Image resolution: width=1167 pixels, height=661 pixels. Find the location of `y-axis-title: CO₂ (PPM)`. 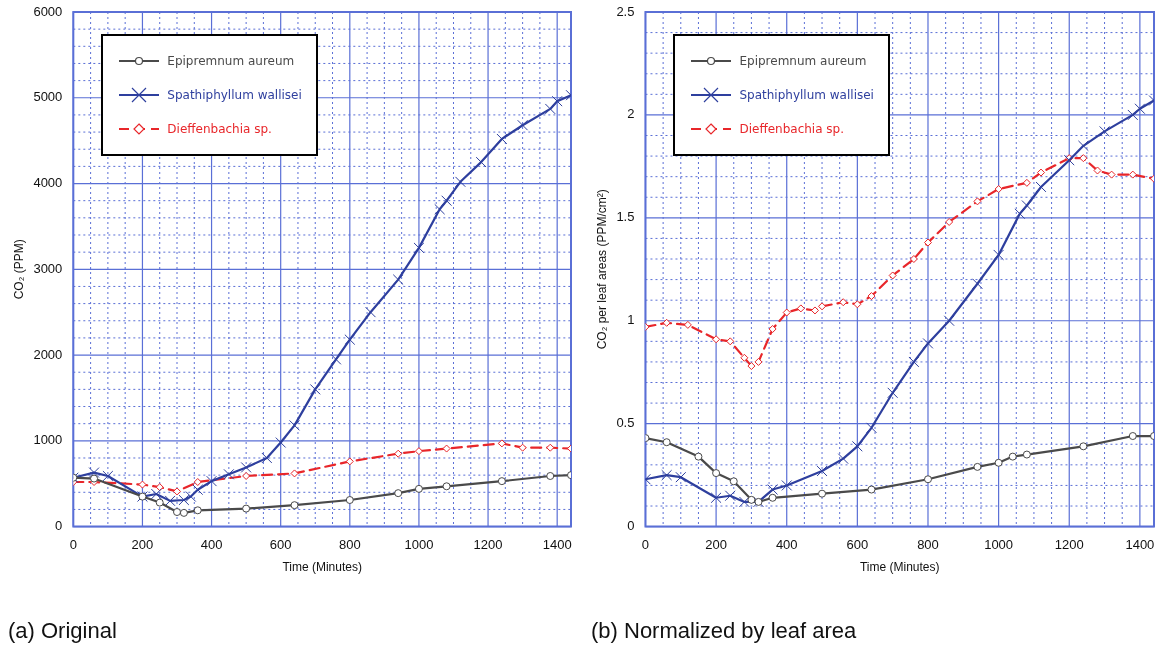

y-axis-title: CO₂ (PPM) is located at coordinates (18, 269).